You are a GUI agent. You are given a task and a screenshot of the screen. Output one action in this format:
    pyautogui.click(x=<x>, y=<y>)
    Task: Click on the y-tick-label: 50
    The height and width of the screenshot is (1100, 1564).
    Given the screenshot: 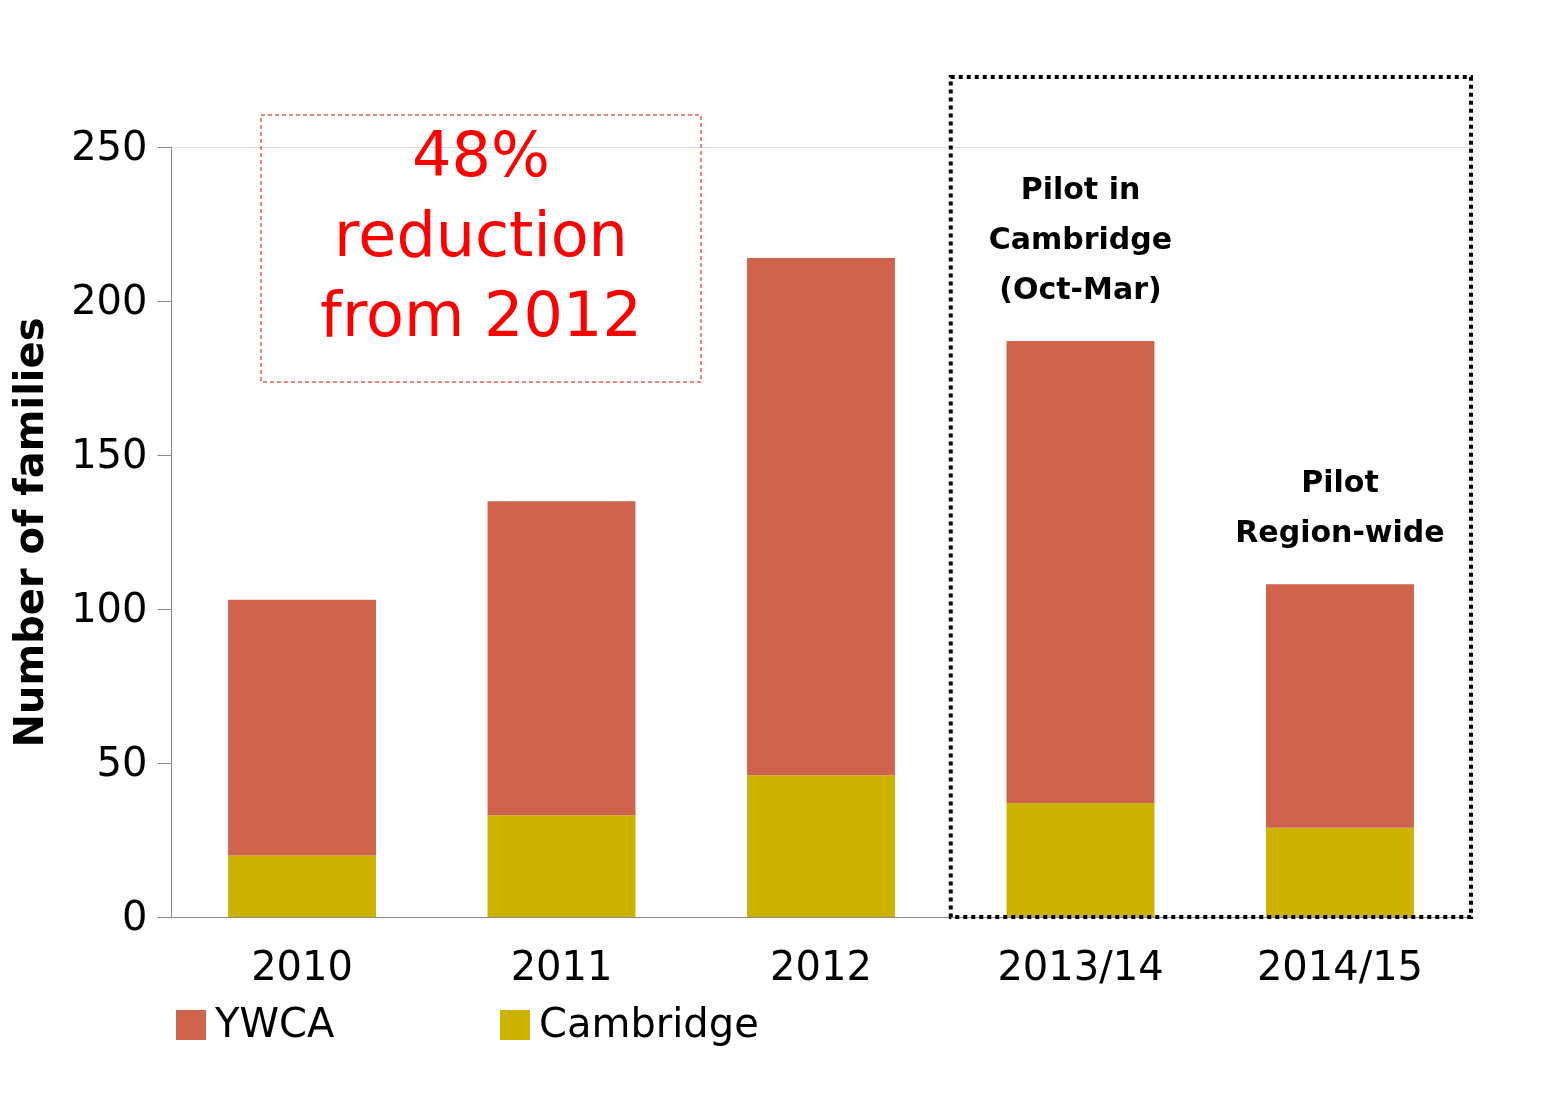 What is the action you would take?
    pyautogui.click(x=122, y=761)
    